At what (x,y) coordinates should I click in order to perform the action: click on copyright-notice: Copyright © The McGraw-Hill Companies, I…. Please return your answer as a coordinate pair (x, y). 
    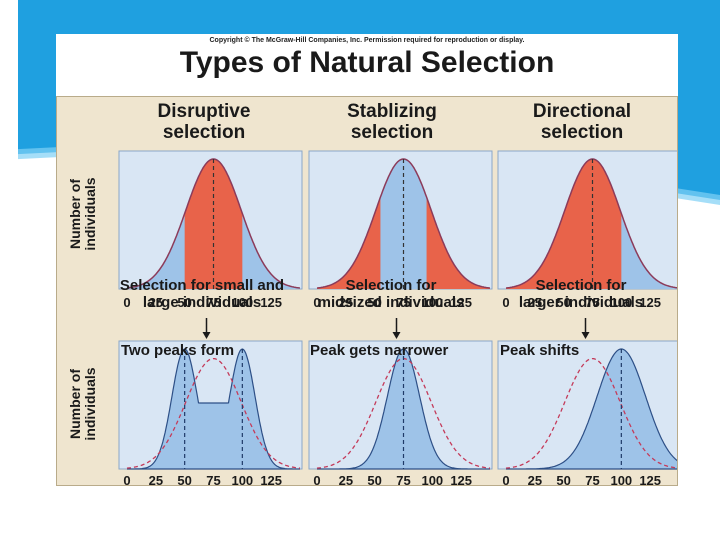
    Looking at the image, I should click on (367, 40).